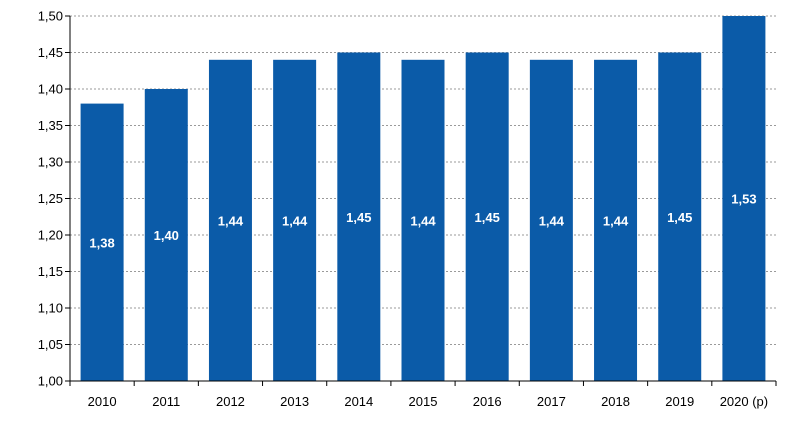 The height and width of the screenshot is (437, 800). What do you see at coordinates (50, 52) in the screenshot?
I see `y-tick-label: 1,45` at bounding box center [50, 52].